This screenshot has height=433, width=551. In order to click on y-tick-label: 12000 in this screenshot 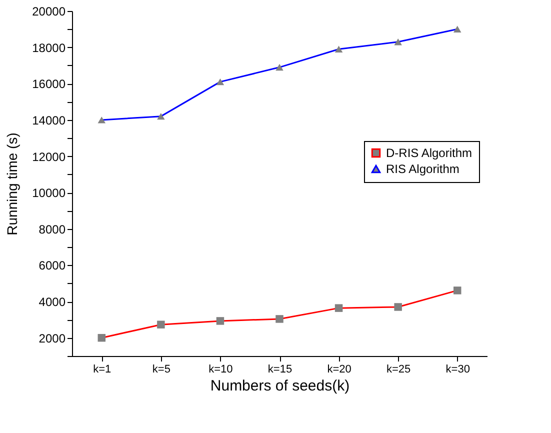, I will do `click(49, 157)`.